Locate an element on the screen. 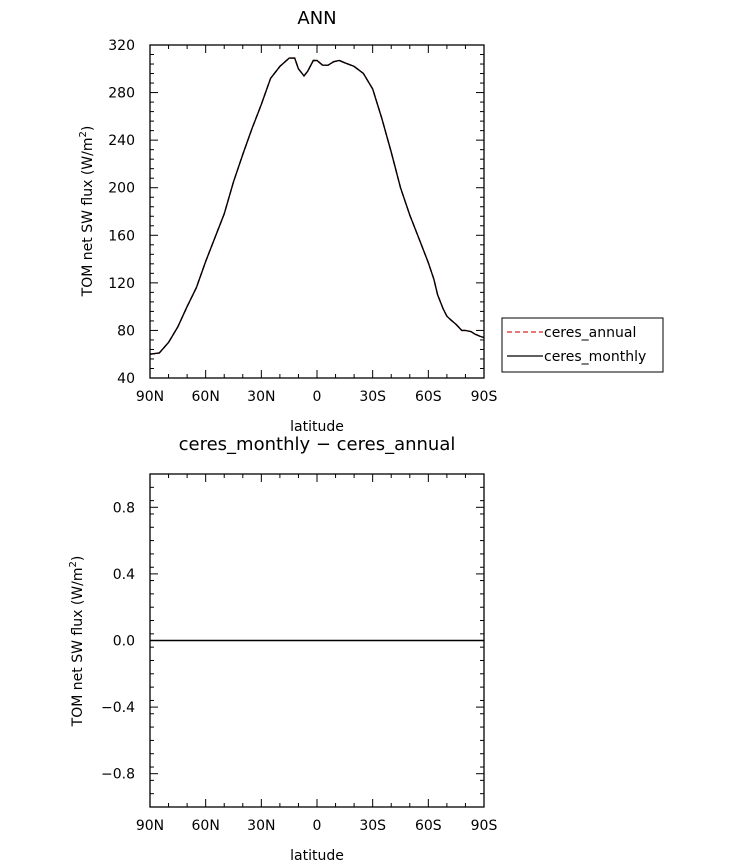 The width and height of the screenshot is (733, 866). panel2-y-axis-title: TOM net SW flux (W/m2) is located at coordinates (77, 642).